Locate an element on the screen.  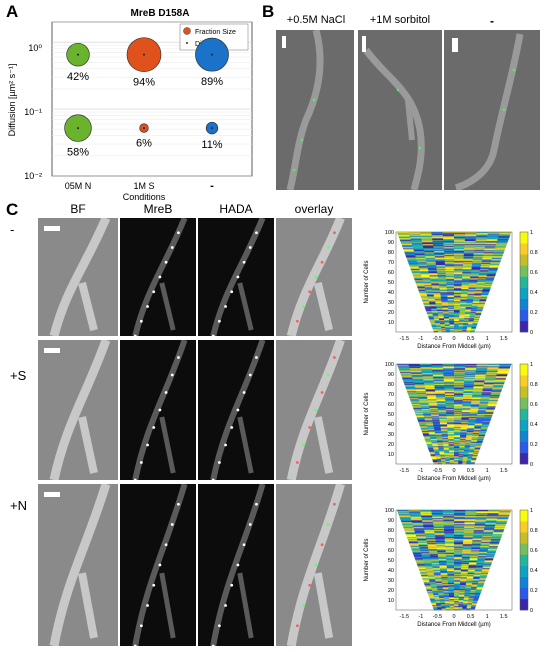
colorbar-segment is located at coordinates (524, 458).